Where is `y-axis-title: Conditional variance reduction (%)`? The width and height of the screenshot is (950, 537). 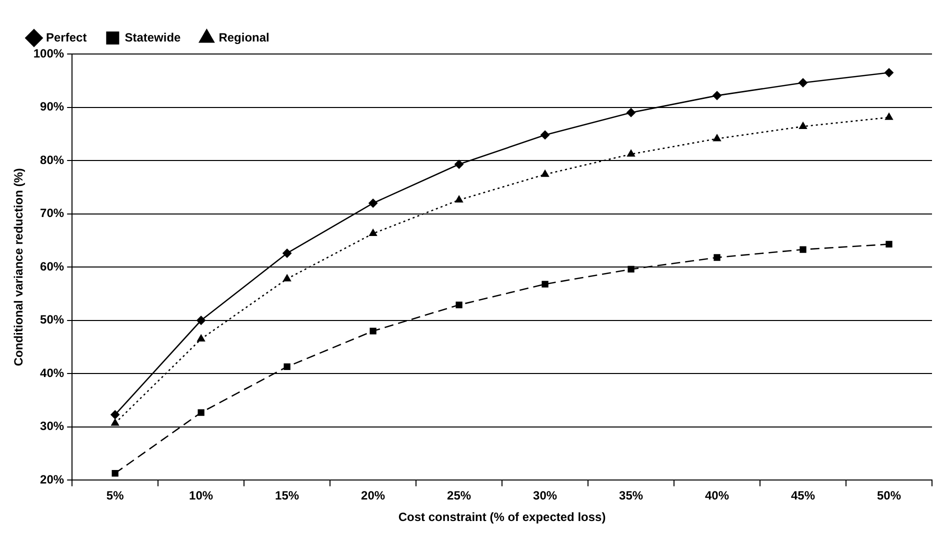 y-axis-title: Conditional variance reduction (%) is located at coordinates (19, 267).